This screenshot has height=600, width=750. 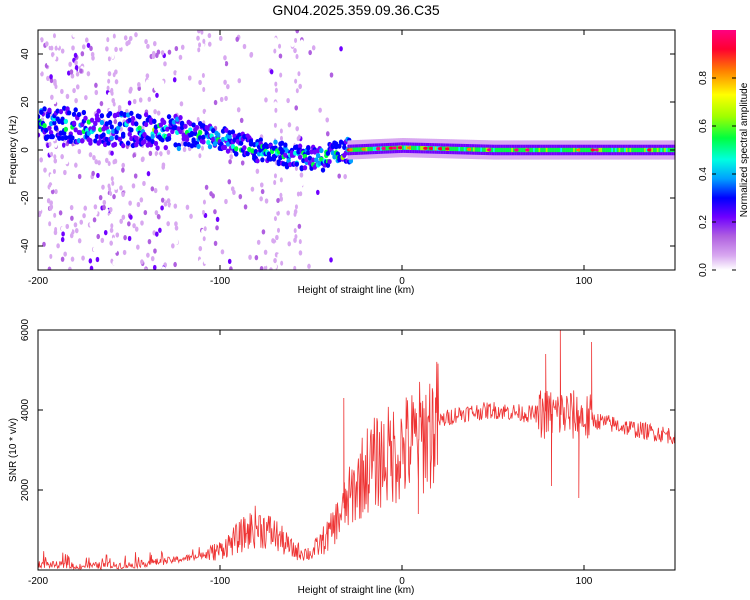 I want to click on spectrogram-ytick-label: 0, so click(x=25, y=150).